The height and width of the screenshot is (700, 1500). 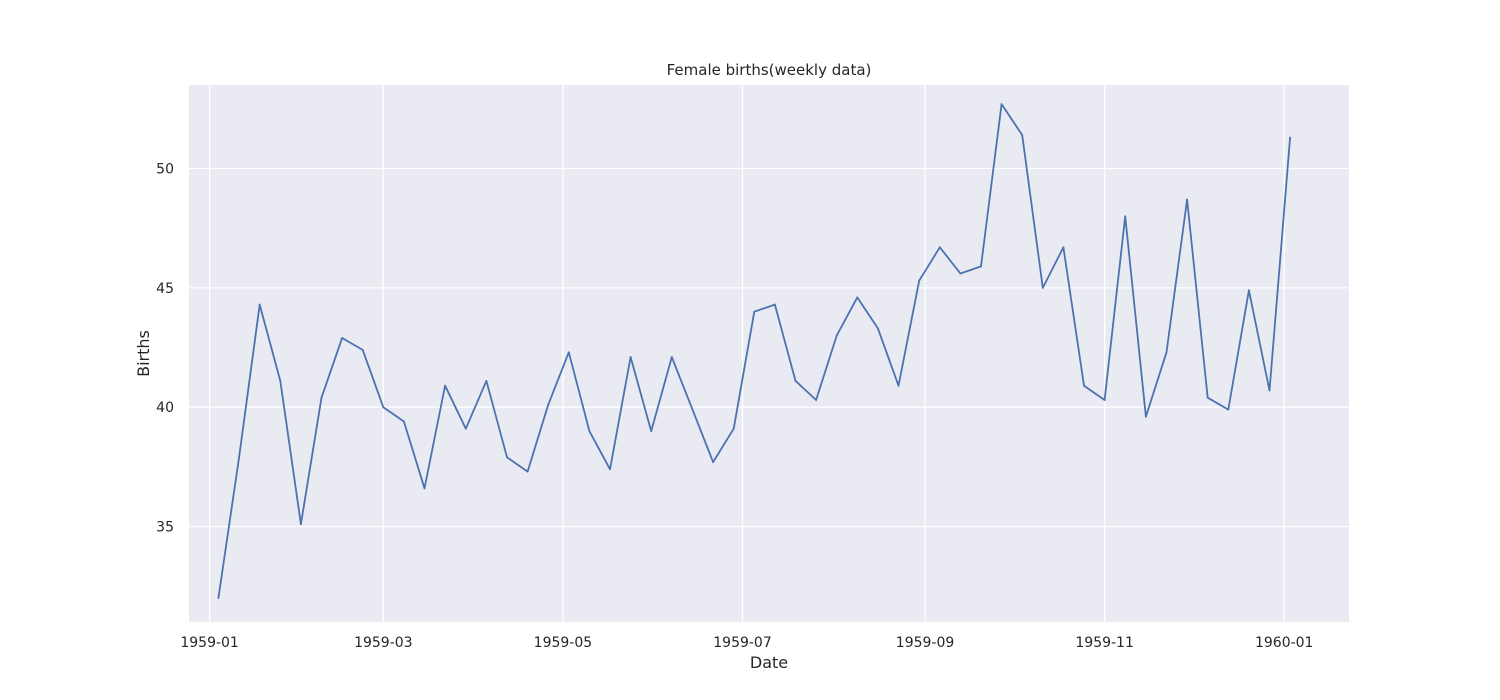 What do you see at coordinates (1284, 643) in the screenshot?
I see `x-tick-label: 1960-01` at bounding box center [1284, 643].